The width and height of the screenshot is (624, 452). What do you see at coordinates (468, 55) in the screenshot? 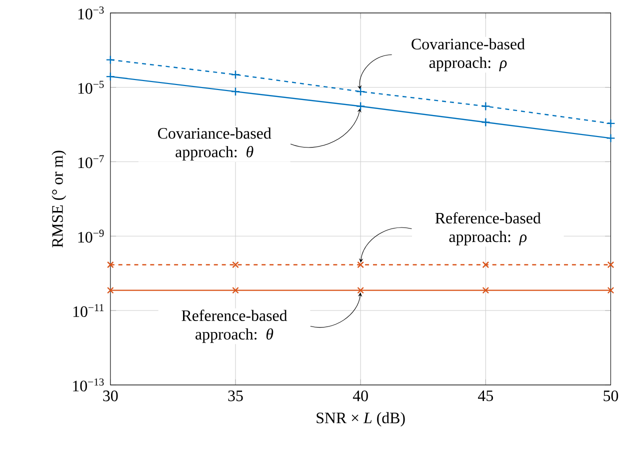
I see `annotation: Covariance-based approach: ρ` at bounding box center [468, 55].